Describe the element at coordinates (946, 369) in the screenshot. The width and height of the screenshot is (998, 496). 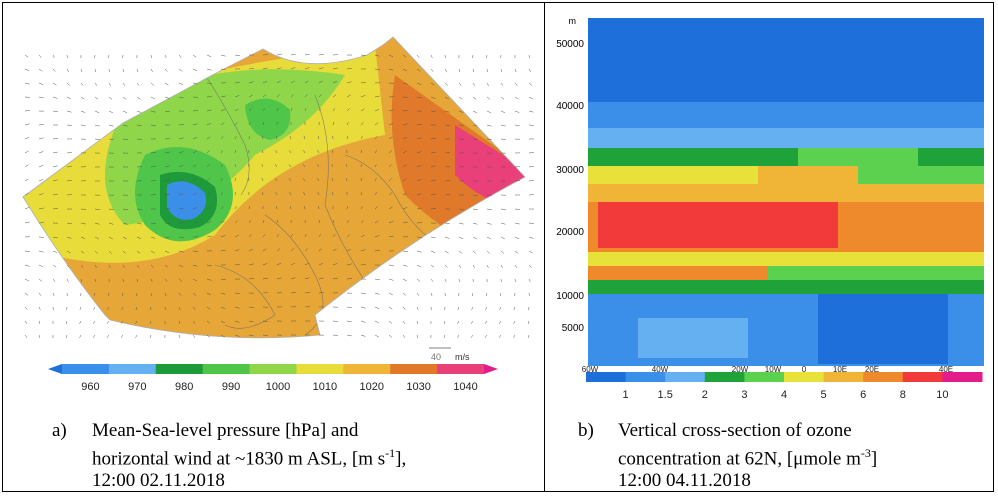
I see `x-tick-label: 40E` at that location.